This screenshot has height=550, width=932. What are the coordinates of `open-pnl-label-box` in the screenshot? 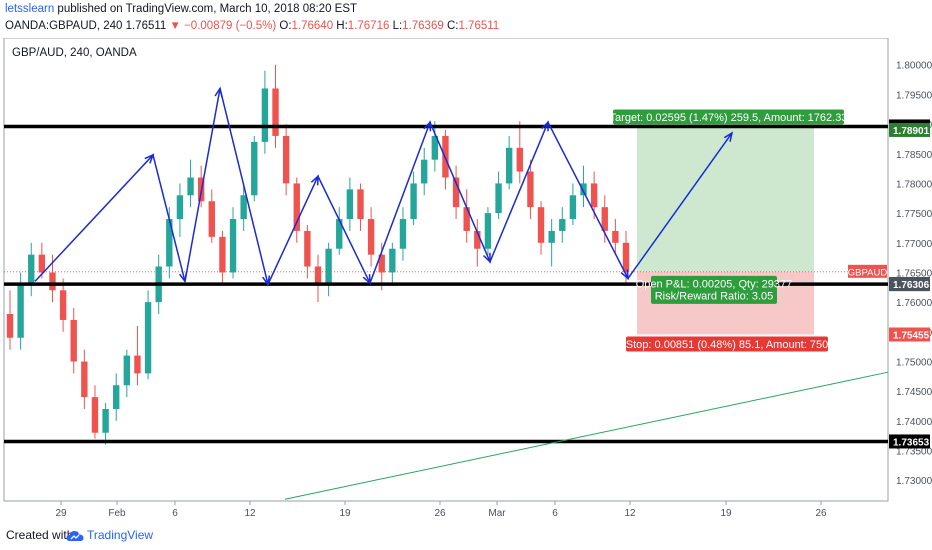 It's located at (714, 289).